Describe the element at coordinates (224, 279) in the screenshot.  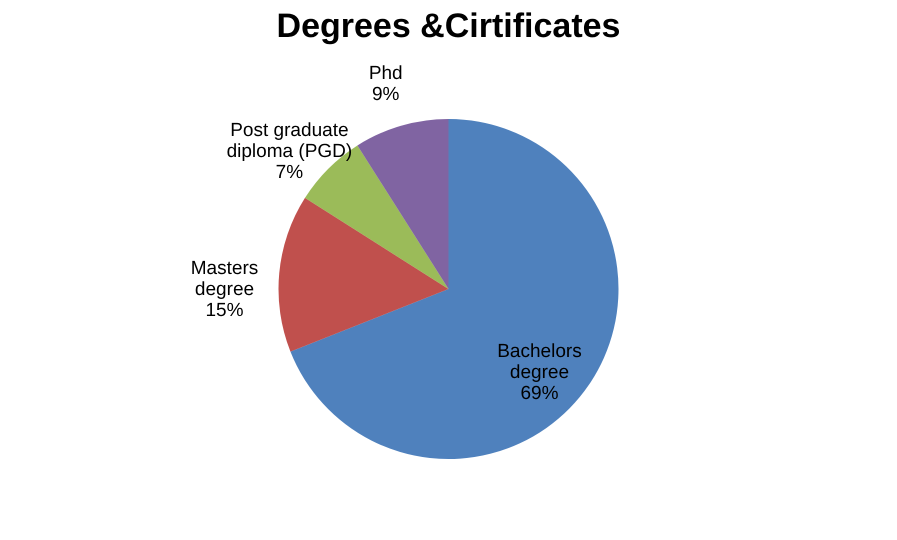
I see `slice-label: Masters degree` at that location.